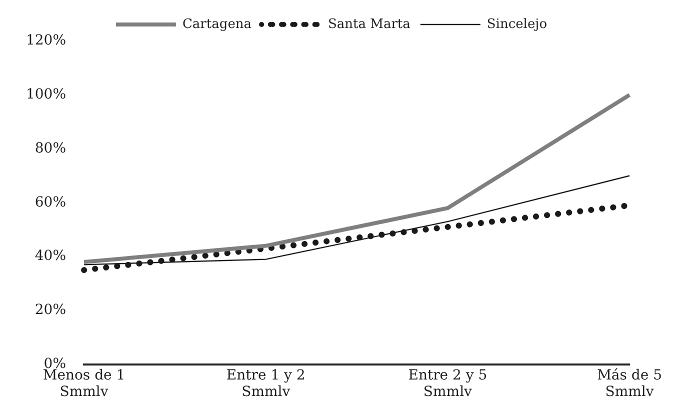 The image size is (673, 412). Describe the element at coordinates (46, 94) in the screenshot. I see `y-tick-label: 100%` at that location.